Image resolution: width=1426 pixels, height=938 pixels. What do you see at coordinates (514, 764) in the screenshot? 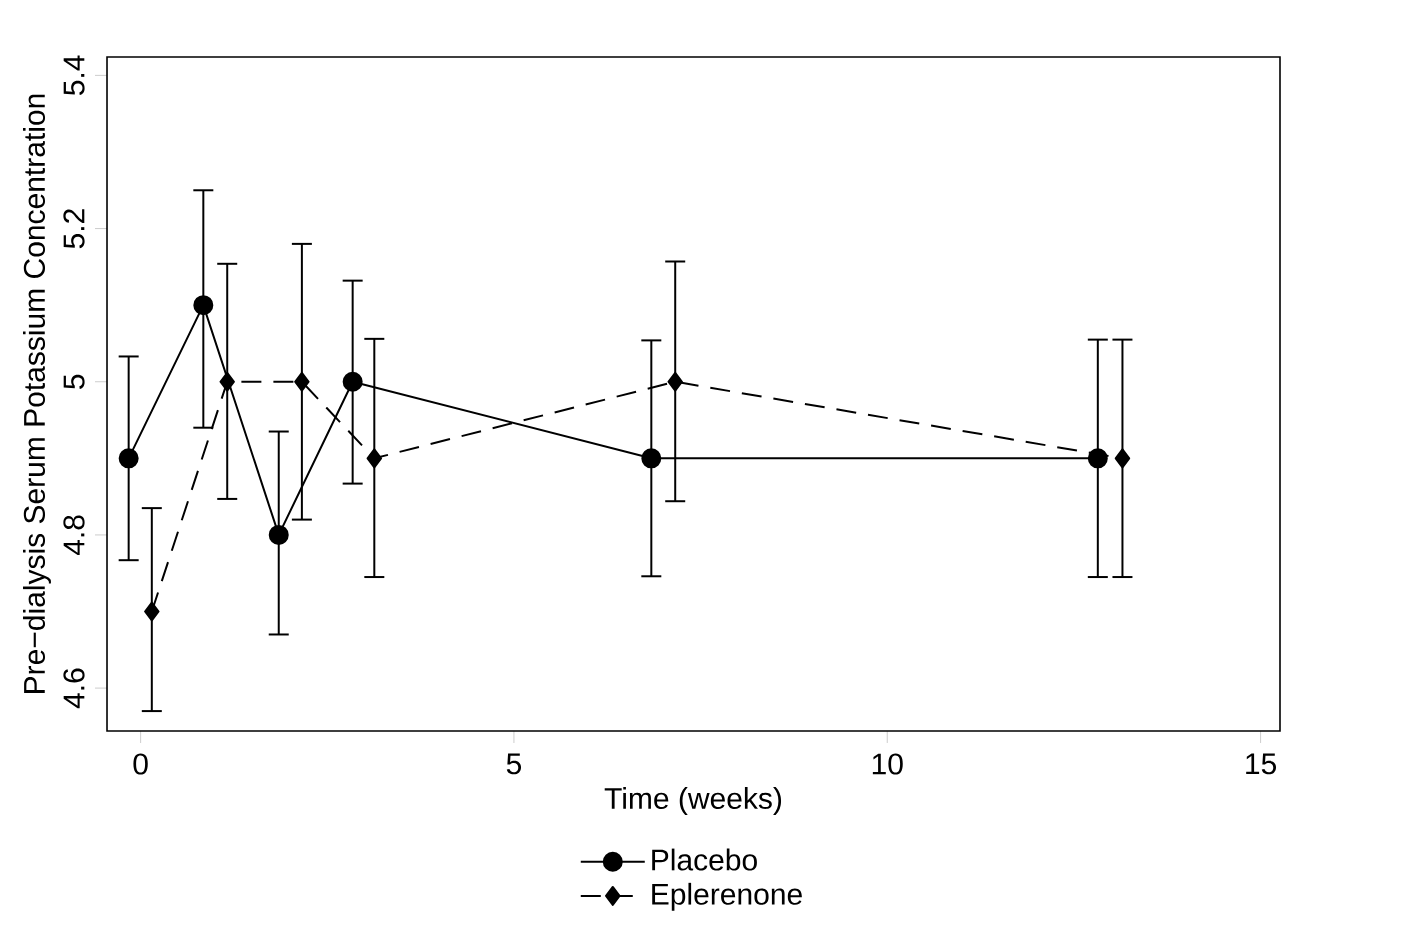
I see `x-tick-label: 5` at bounding box center [514, 764].